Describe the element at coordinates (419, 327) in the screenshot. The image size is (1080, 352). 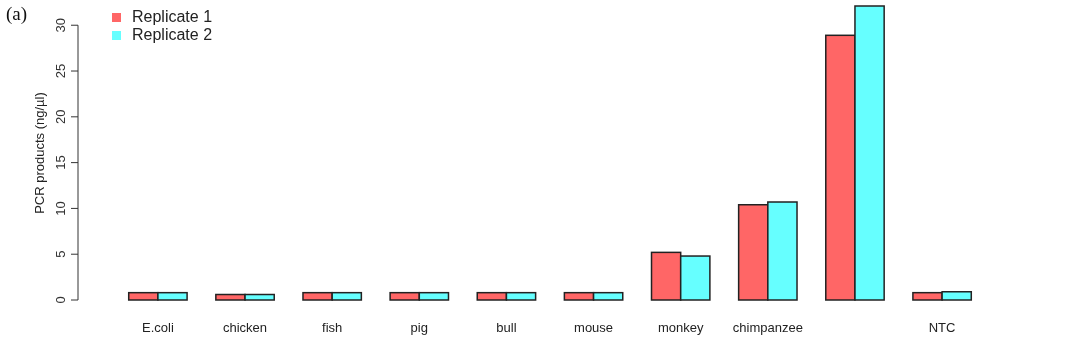
I see `x-tick-label: pig` at that location.